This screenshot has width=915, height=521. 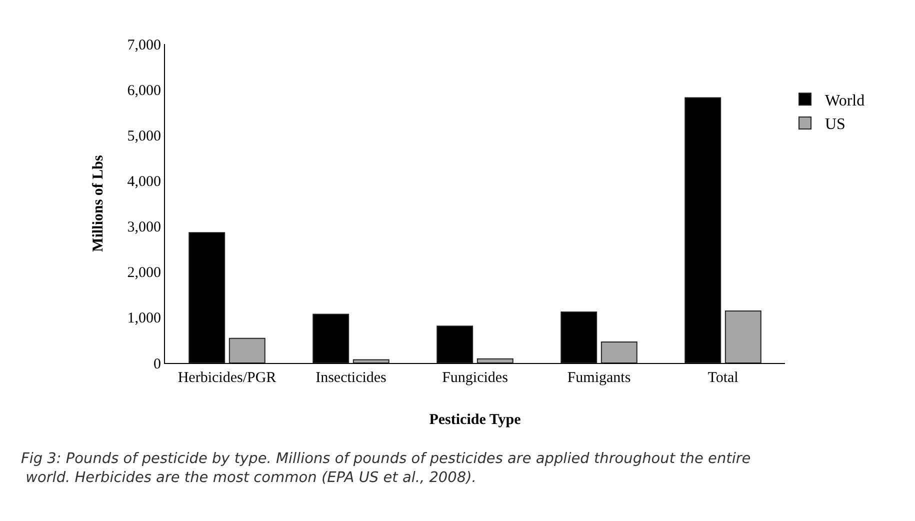 What do you see at coordinates (475, 378) in the screenshot?
I see `x-tick-label: Fungicides` at bounding box center [475, 378].